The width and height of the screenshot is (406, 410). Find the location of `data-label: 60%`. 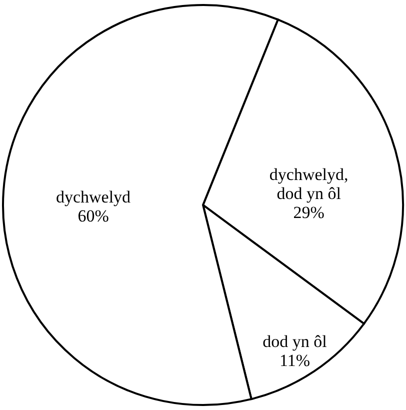

data-label: 60% is located at coordinates (93, 216).